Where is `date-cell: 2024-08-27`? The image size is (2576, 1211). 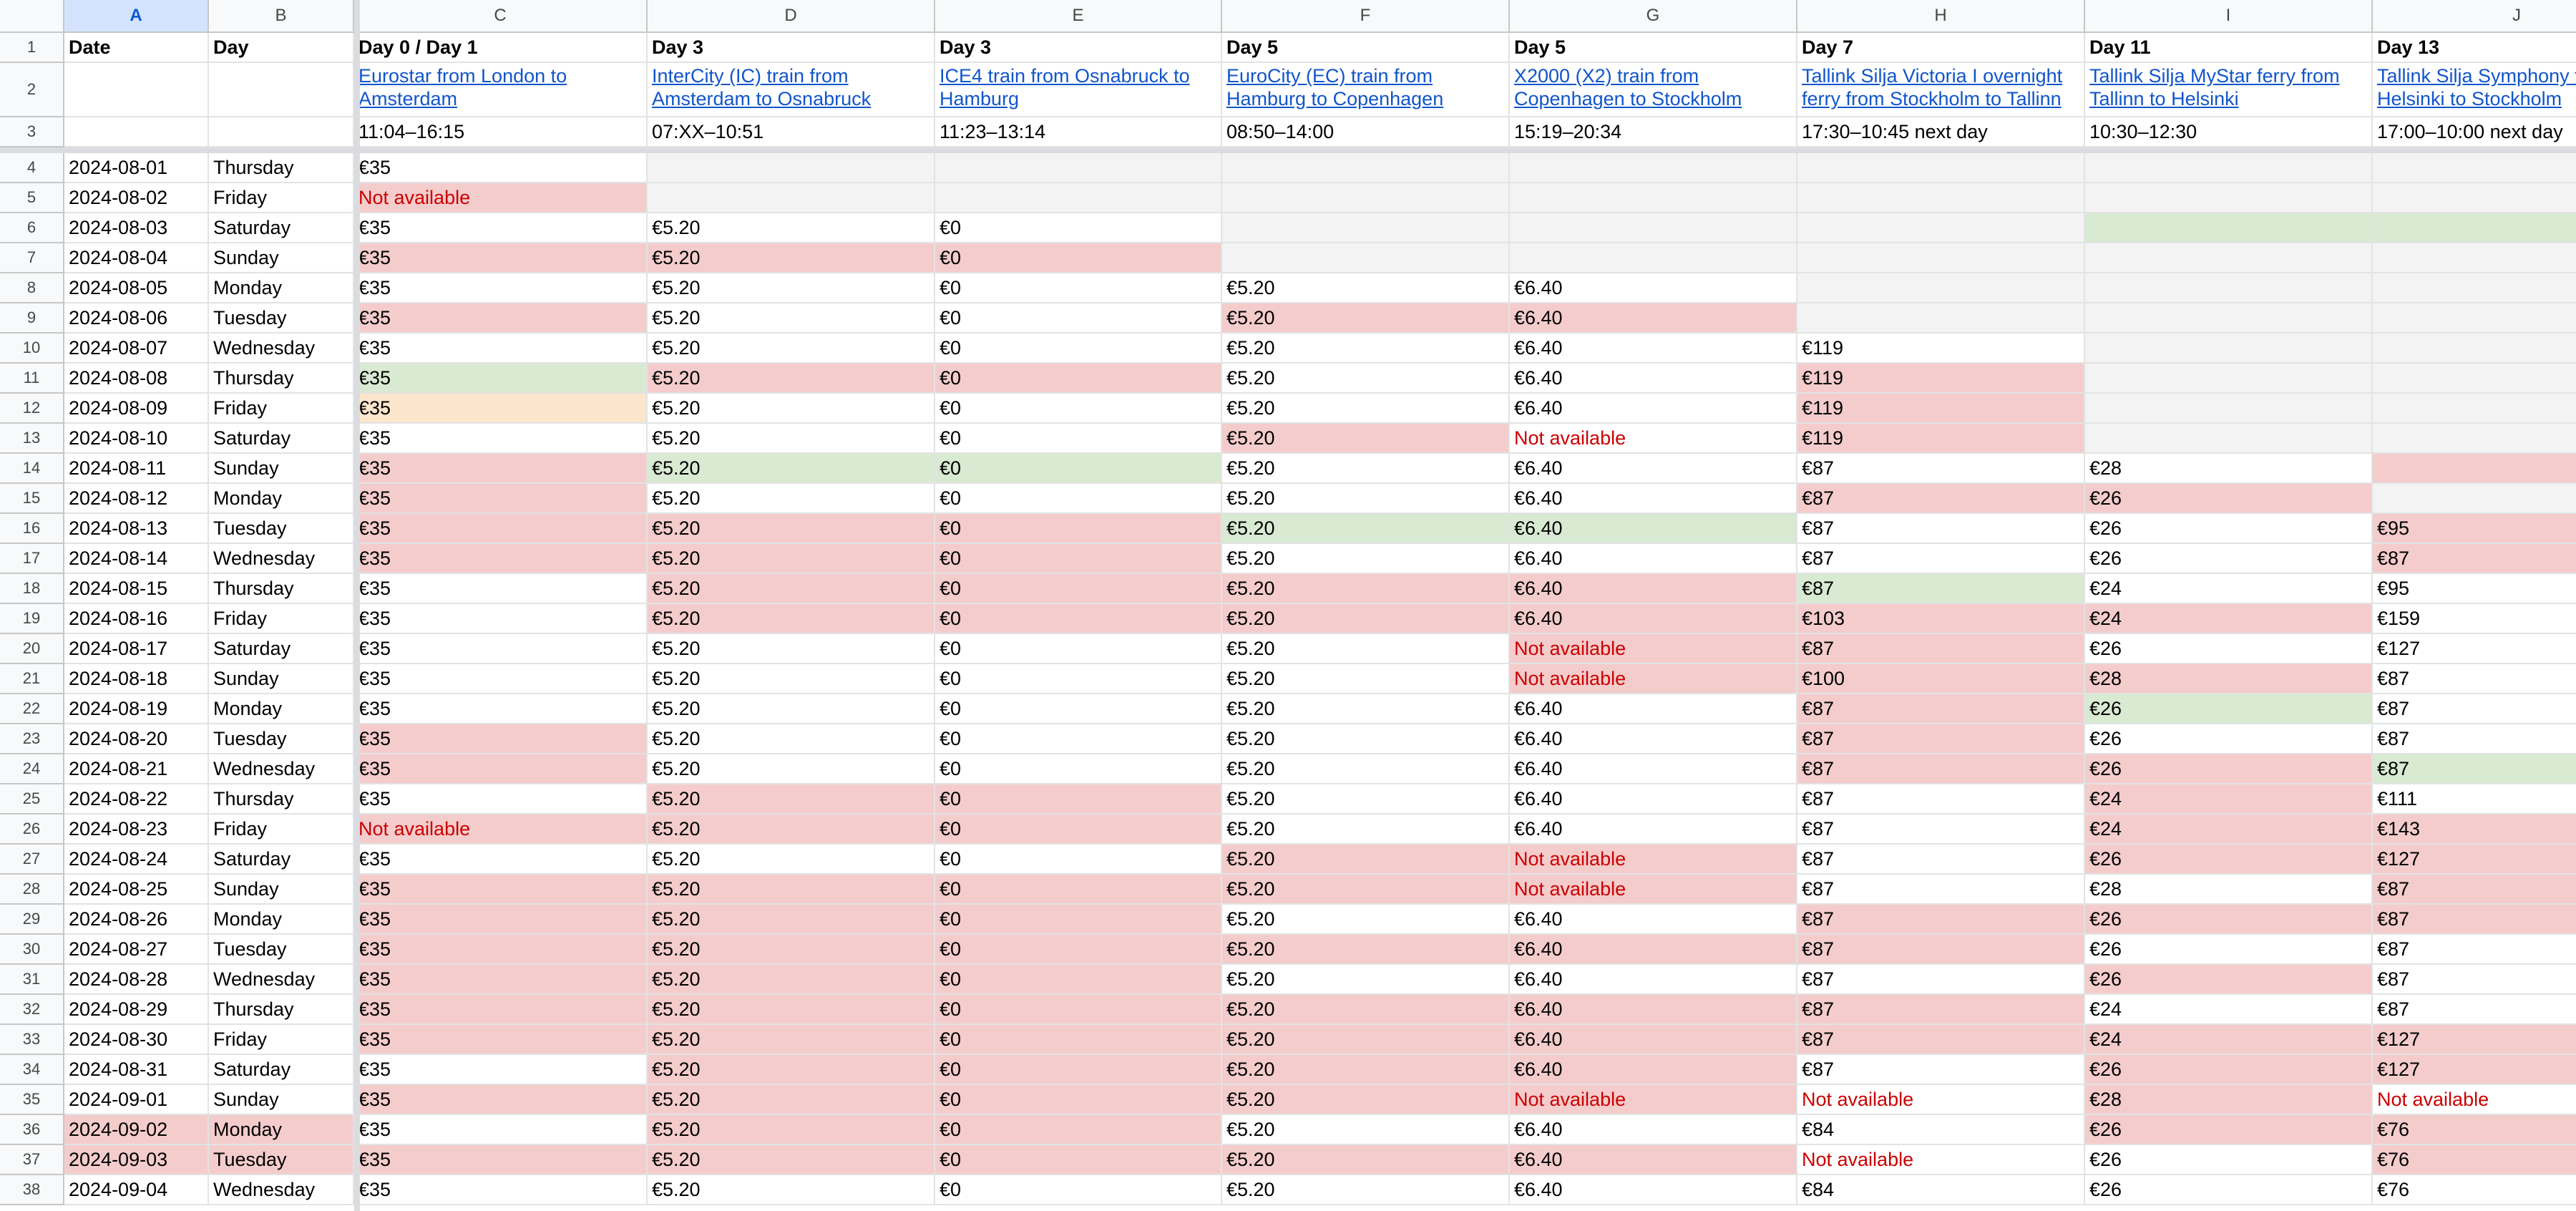
date-cell: 2024-08-27 is located at coordinates (136, 950).